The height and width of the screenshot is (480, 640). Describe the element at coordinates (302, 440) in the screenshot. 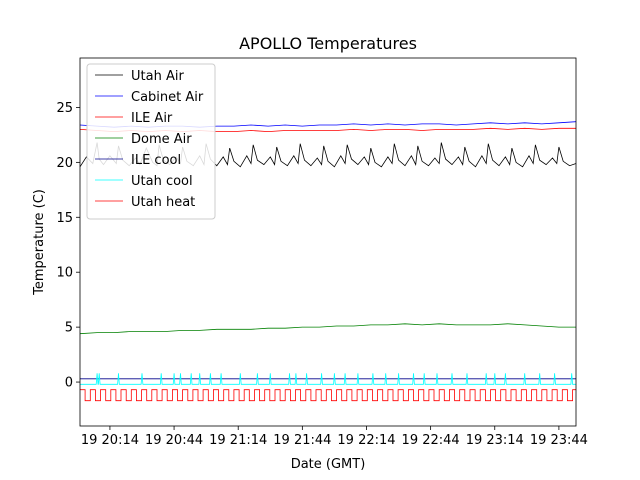

I see `x-tick-label-3: 19 21:44` at that location.